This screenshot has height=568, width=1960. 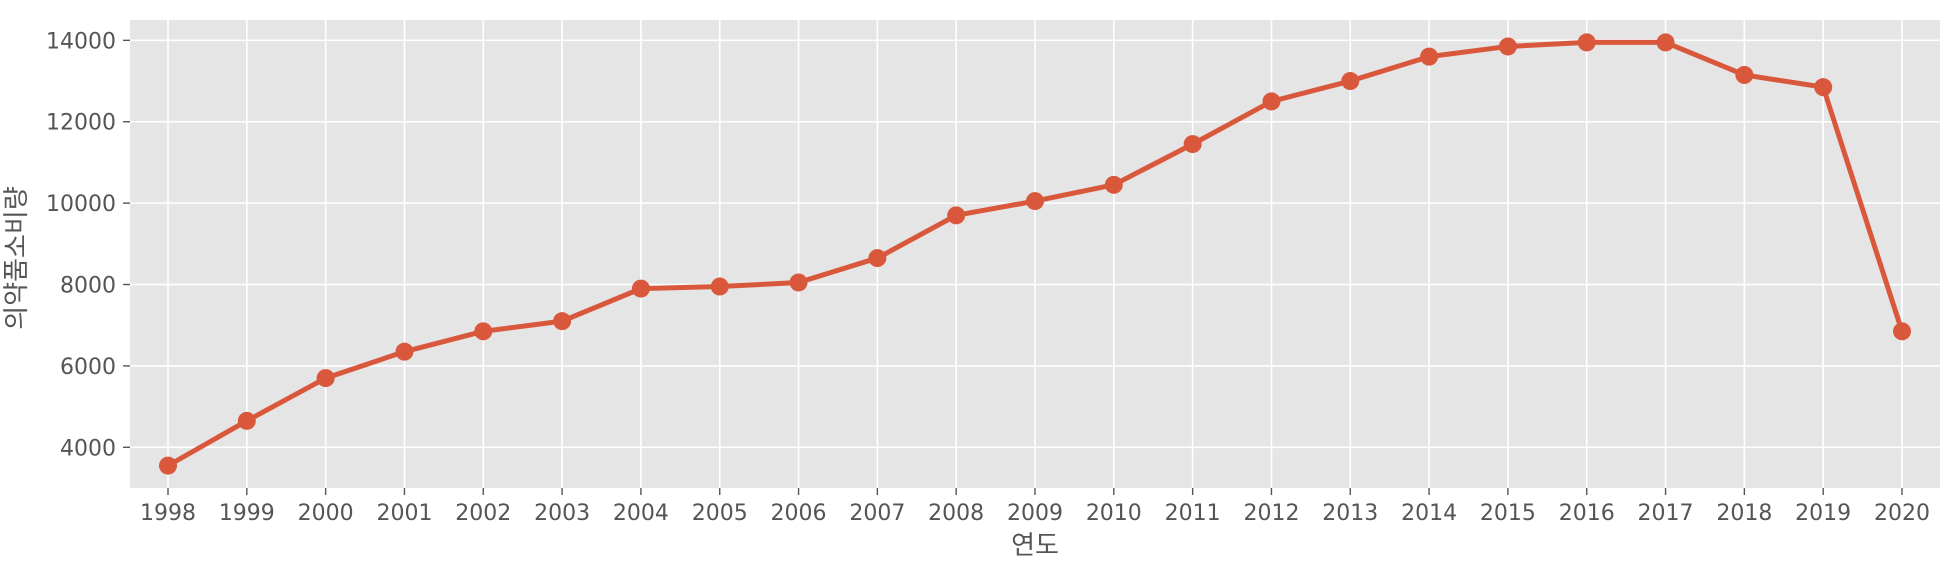 I want to click on x-tick-label: 2000, so click(x=326, y=513).